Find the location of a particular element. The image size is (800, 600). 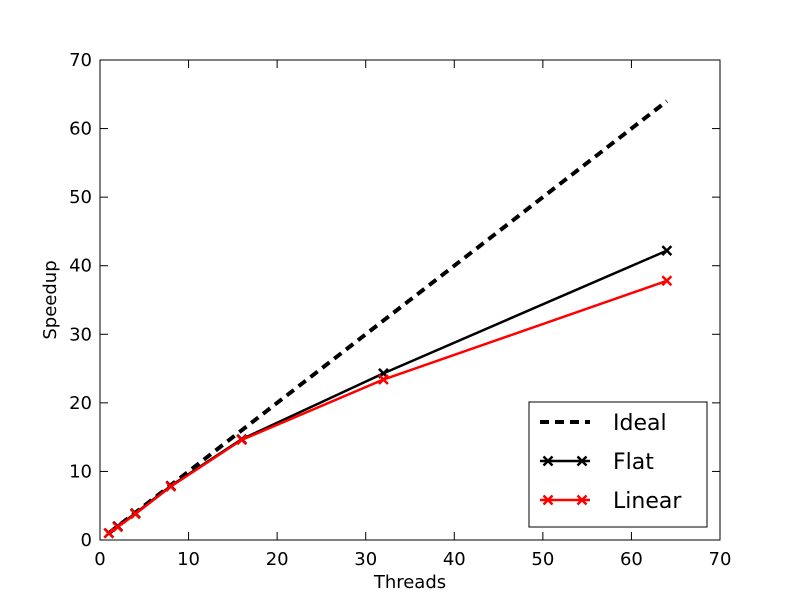

y-tick-label: 40 is located at coordinates (80, 266).